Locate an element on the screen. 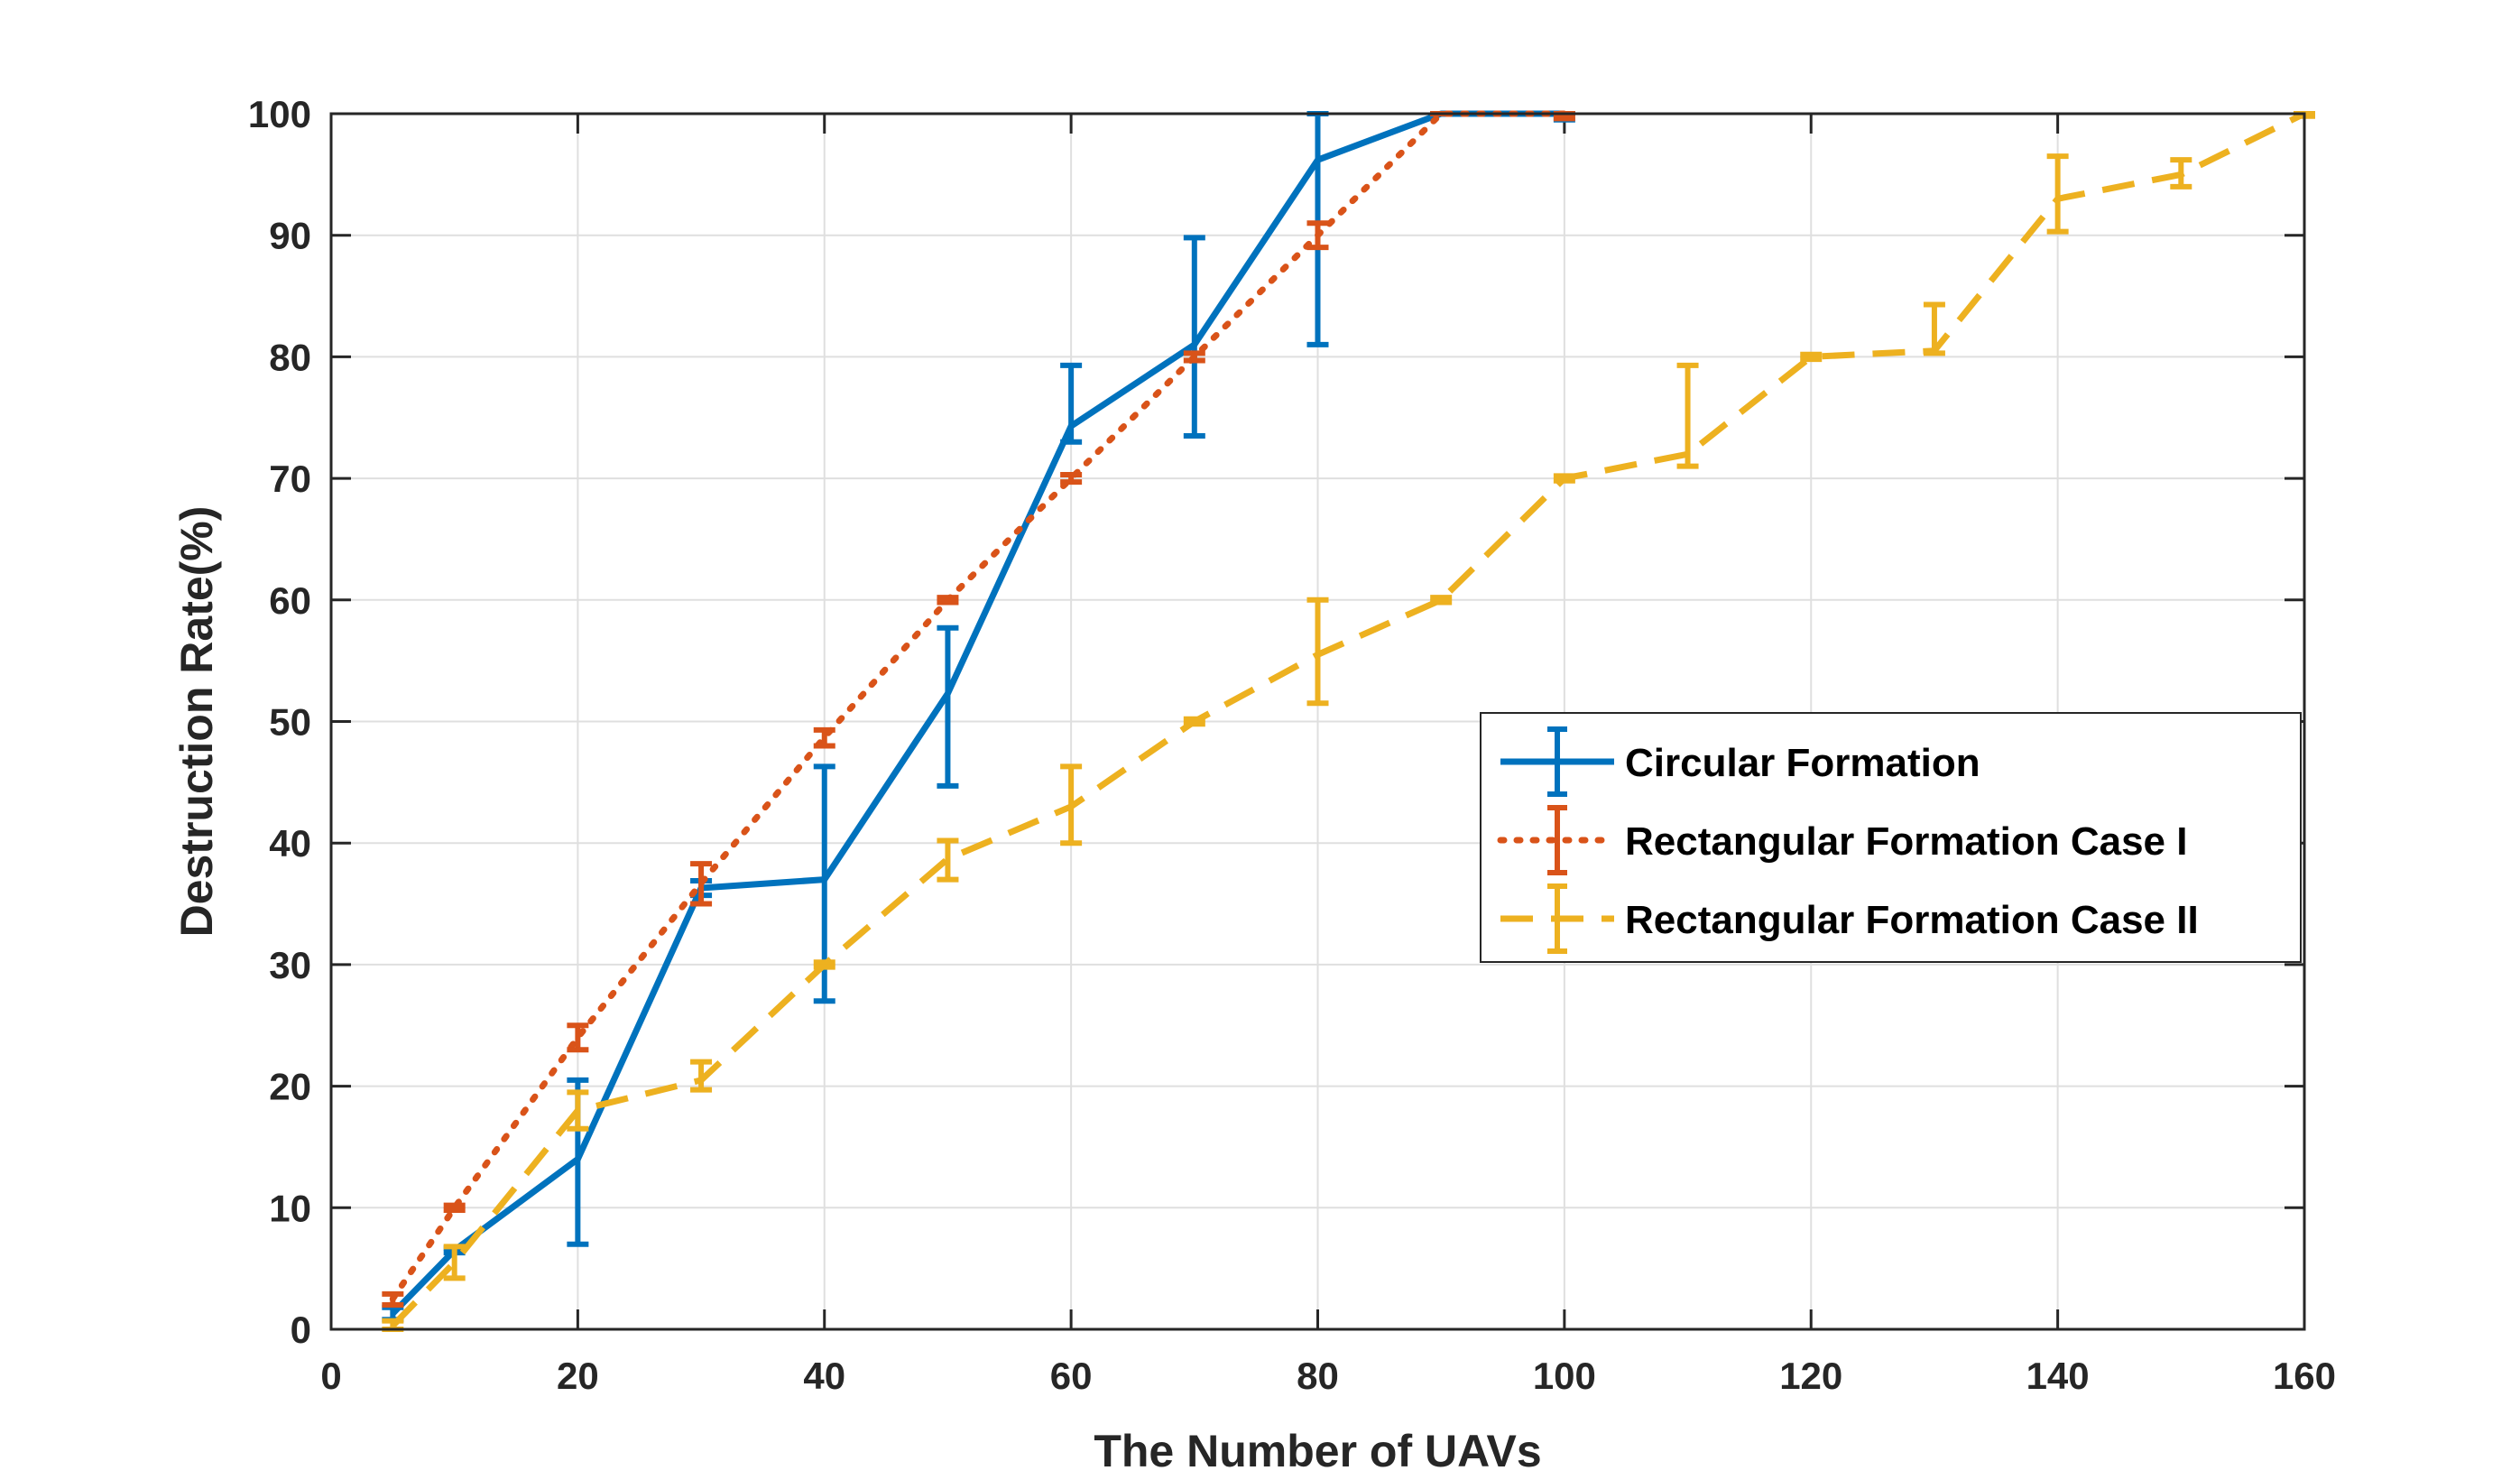 The image size is (2520, 1480). legend-box is located at coordinates (1891, 837).